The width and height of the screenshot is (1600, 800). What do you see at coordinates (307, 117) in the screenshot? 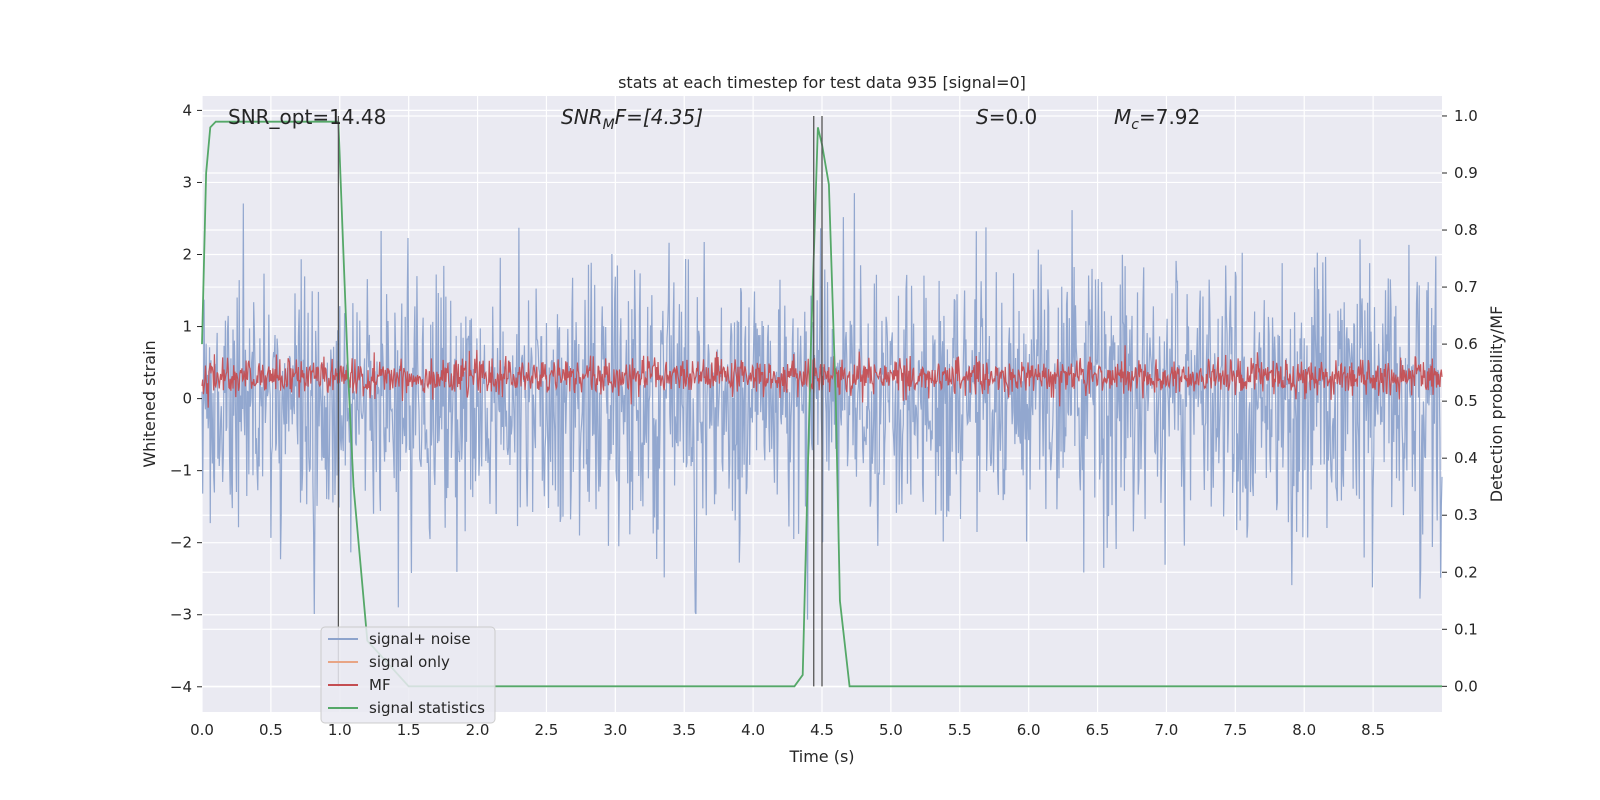
I see `annotation-snr-opt: SNR_opt=14.48` at bounding box center [307, 117].